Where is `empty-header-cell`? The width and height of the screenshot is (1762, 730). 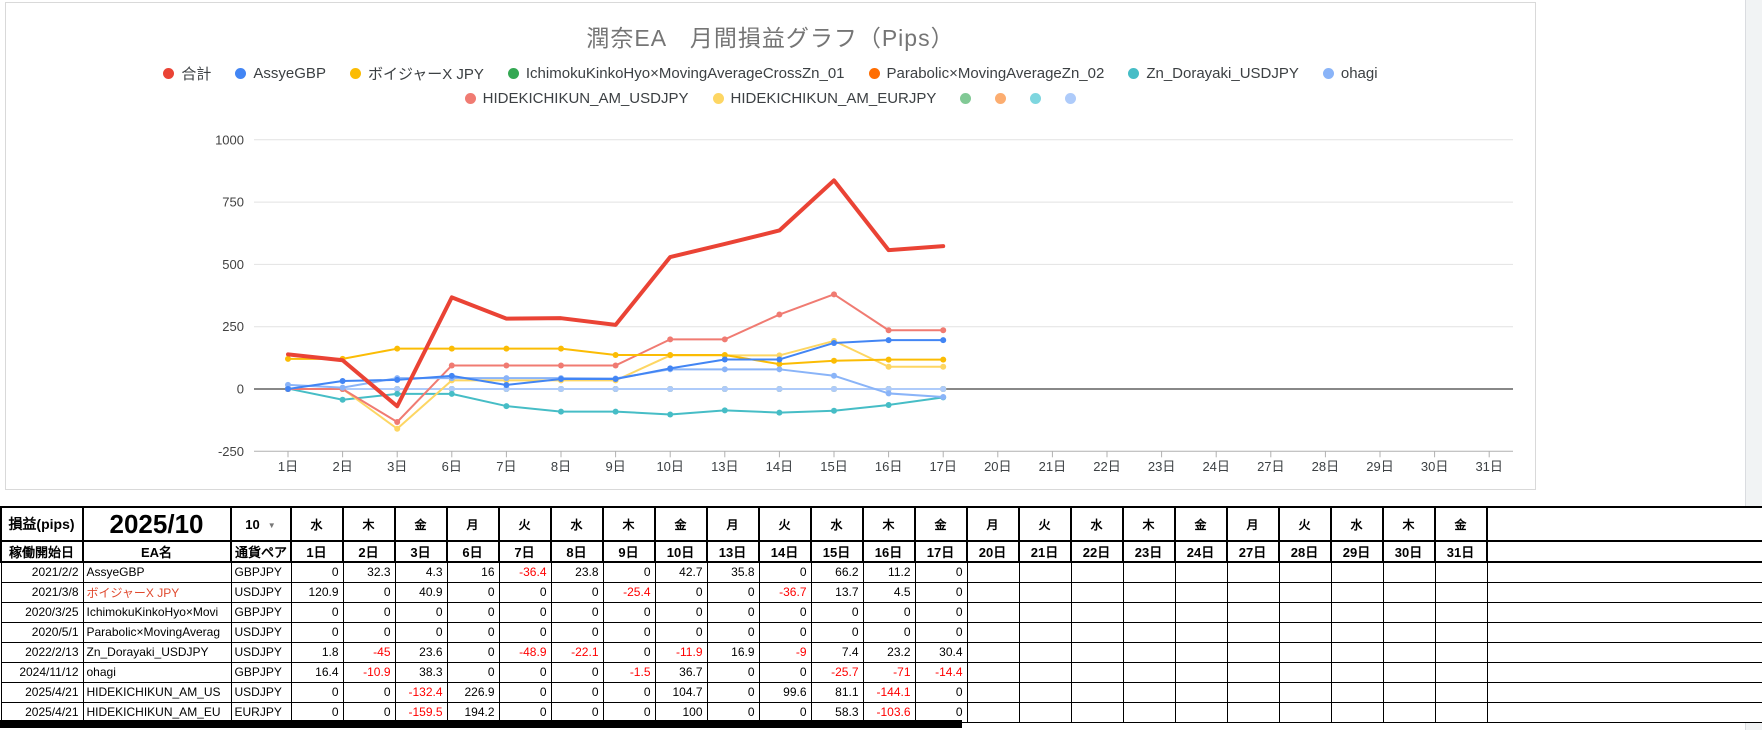
empty-header-cell is located at coordinates (1624, 524).